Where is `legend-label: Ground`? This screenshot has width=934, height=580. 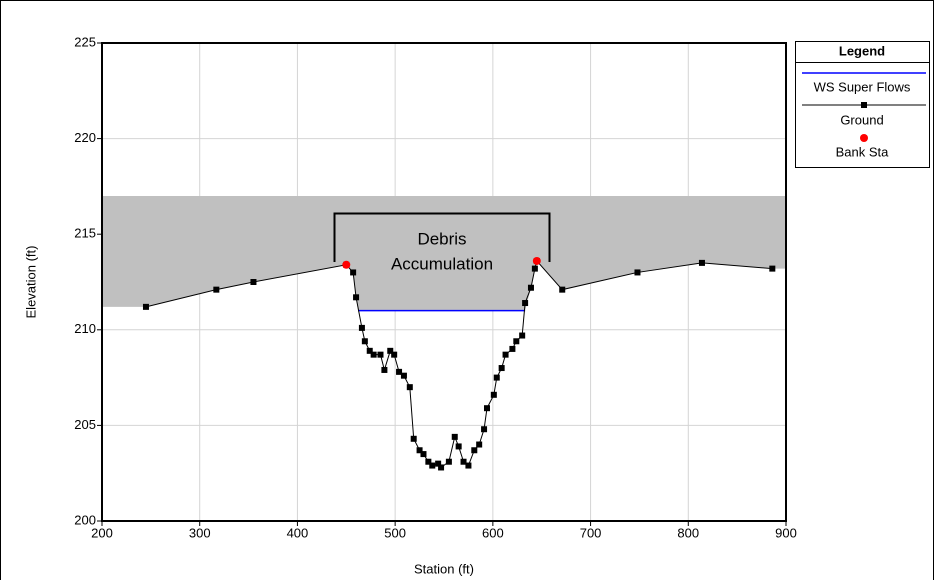 legend-label: Ground is located at coordinates (861, 119).